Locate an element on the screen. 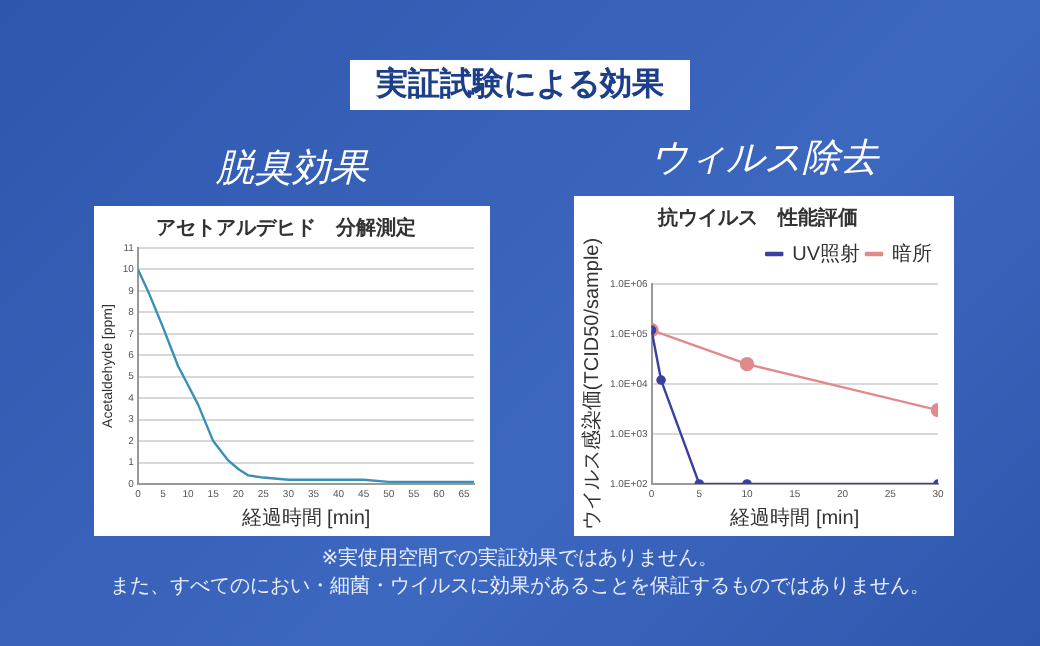 This screenshot has height=646, width=1040. legend-label: 暗所 is located at coordinates (912, 253).